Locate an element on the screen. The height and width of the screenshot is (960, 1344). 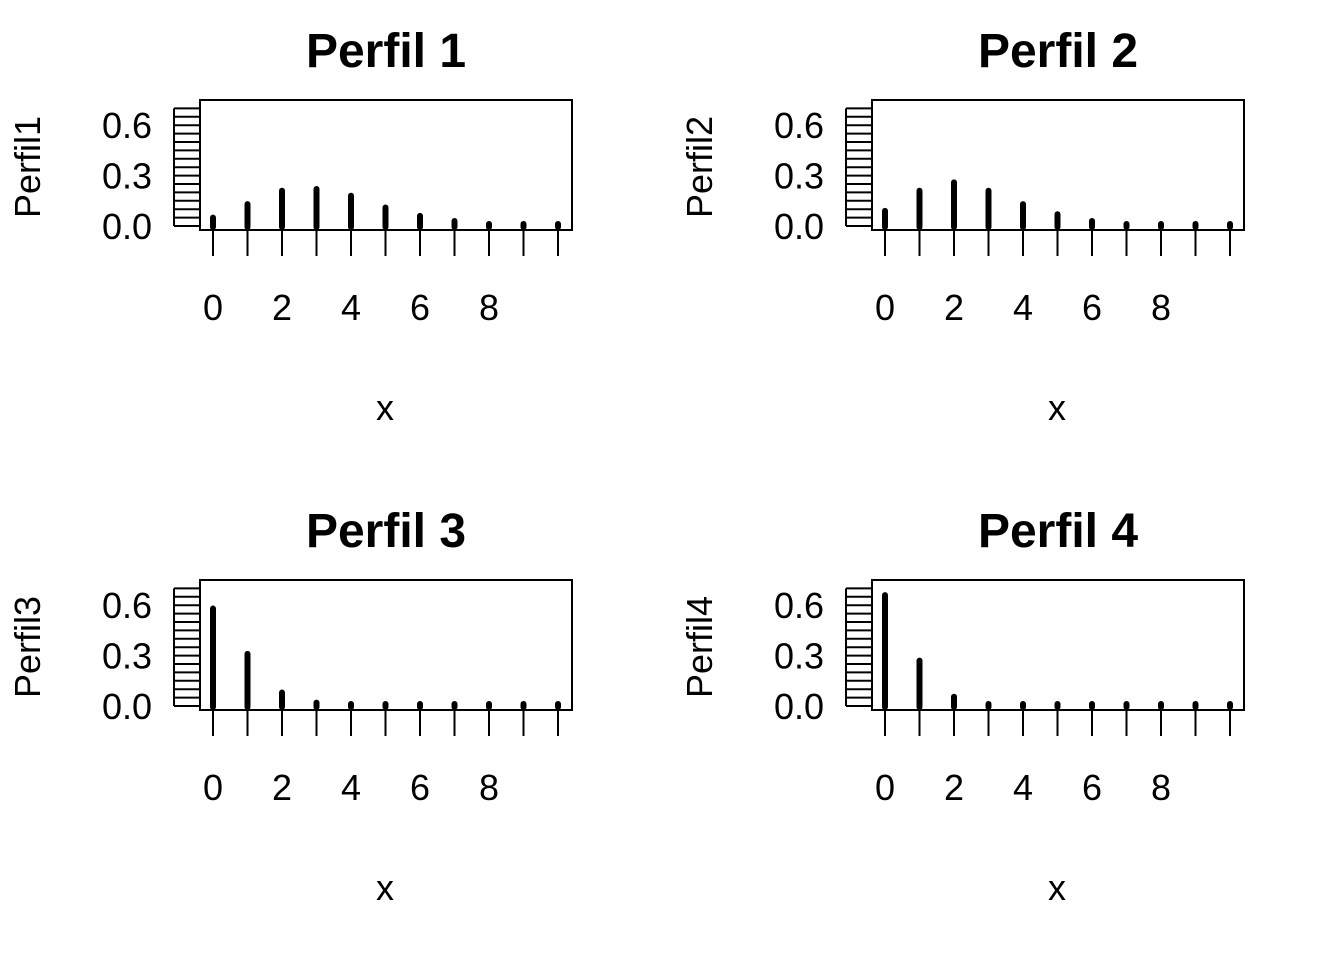
chart-title: Perfil 1 is located at coordinates (386, 51).